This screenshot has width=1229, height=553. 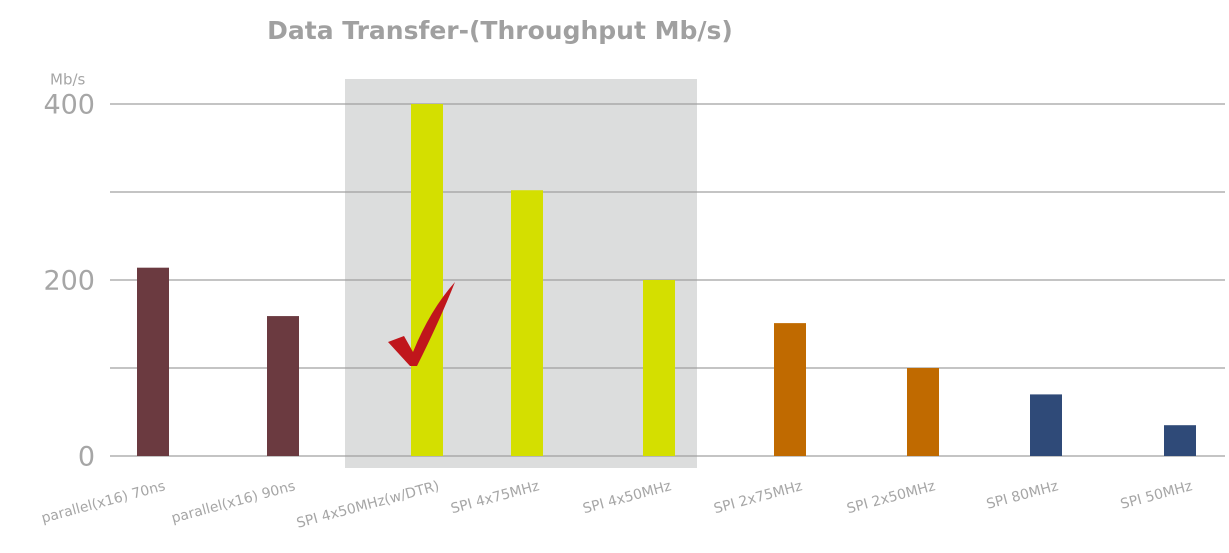 I want to click on y-tick-label: 200, so click(x=69, y=281).